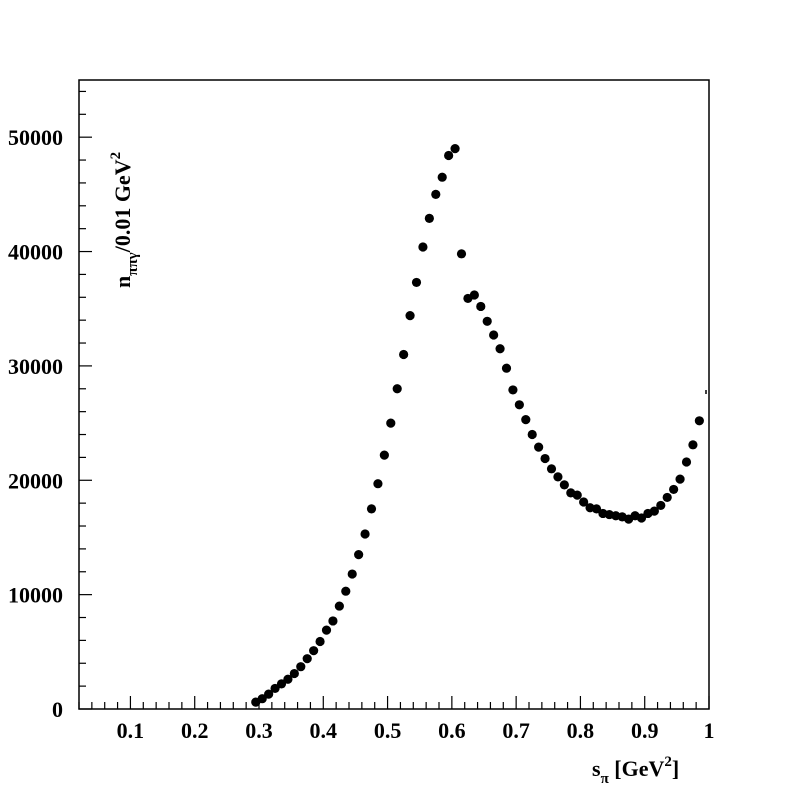 The width and height of the screenshot is (788, 788). I want to click on x-tick-label: 1, so click(709, 730).